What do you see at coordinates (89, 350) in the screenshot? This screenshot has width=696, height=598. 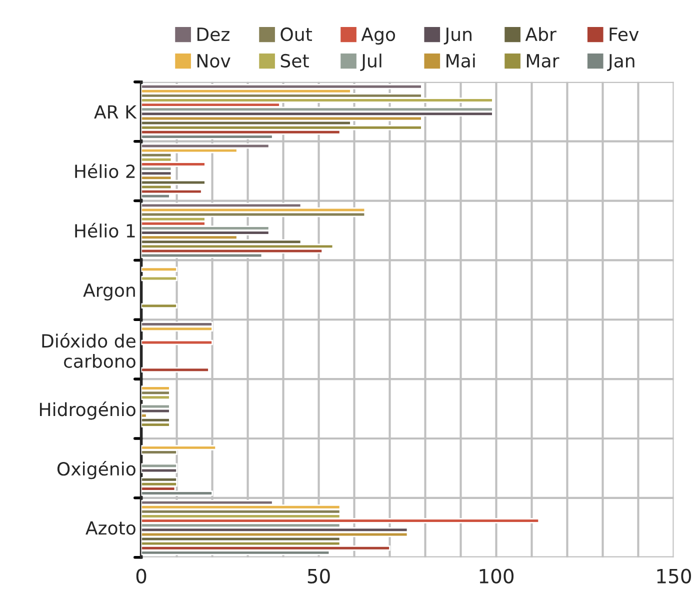 I see `y-tick-label: Dióxido de carbono` at bounding box center [89, 350].